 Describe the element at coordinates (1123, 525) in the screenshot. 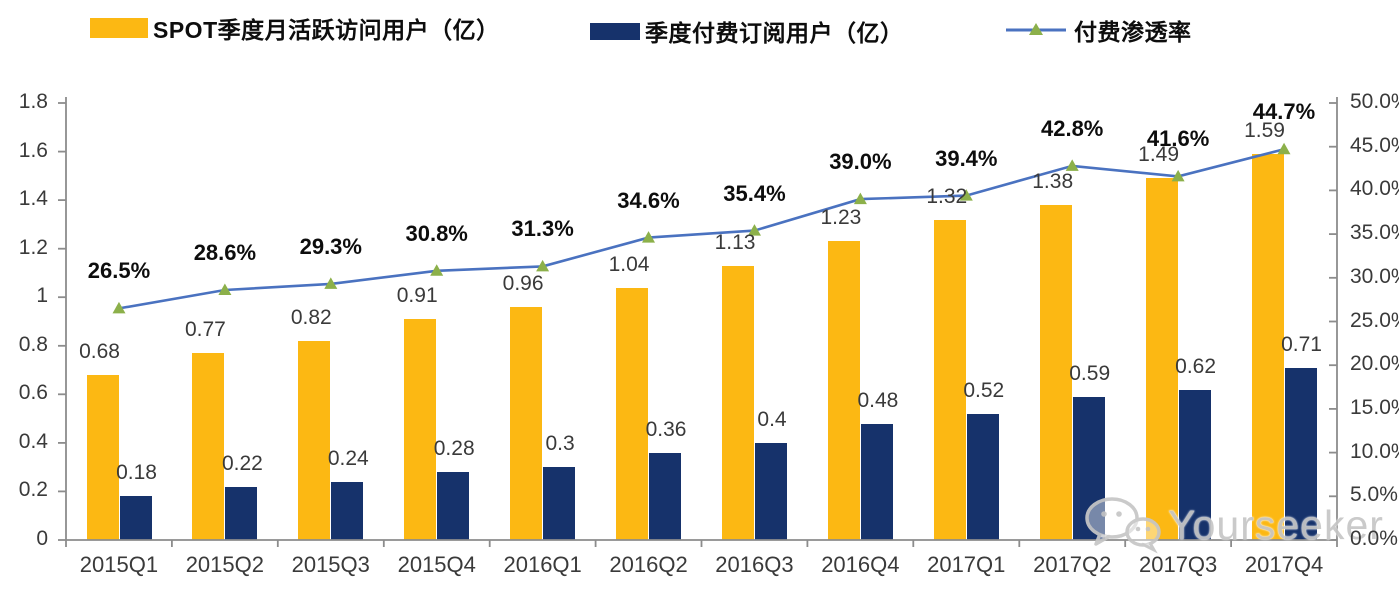

I see `wechat-icon` at that location.